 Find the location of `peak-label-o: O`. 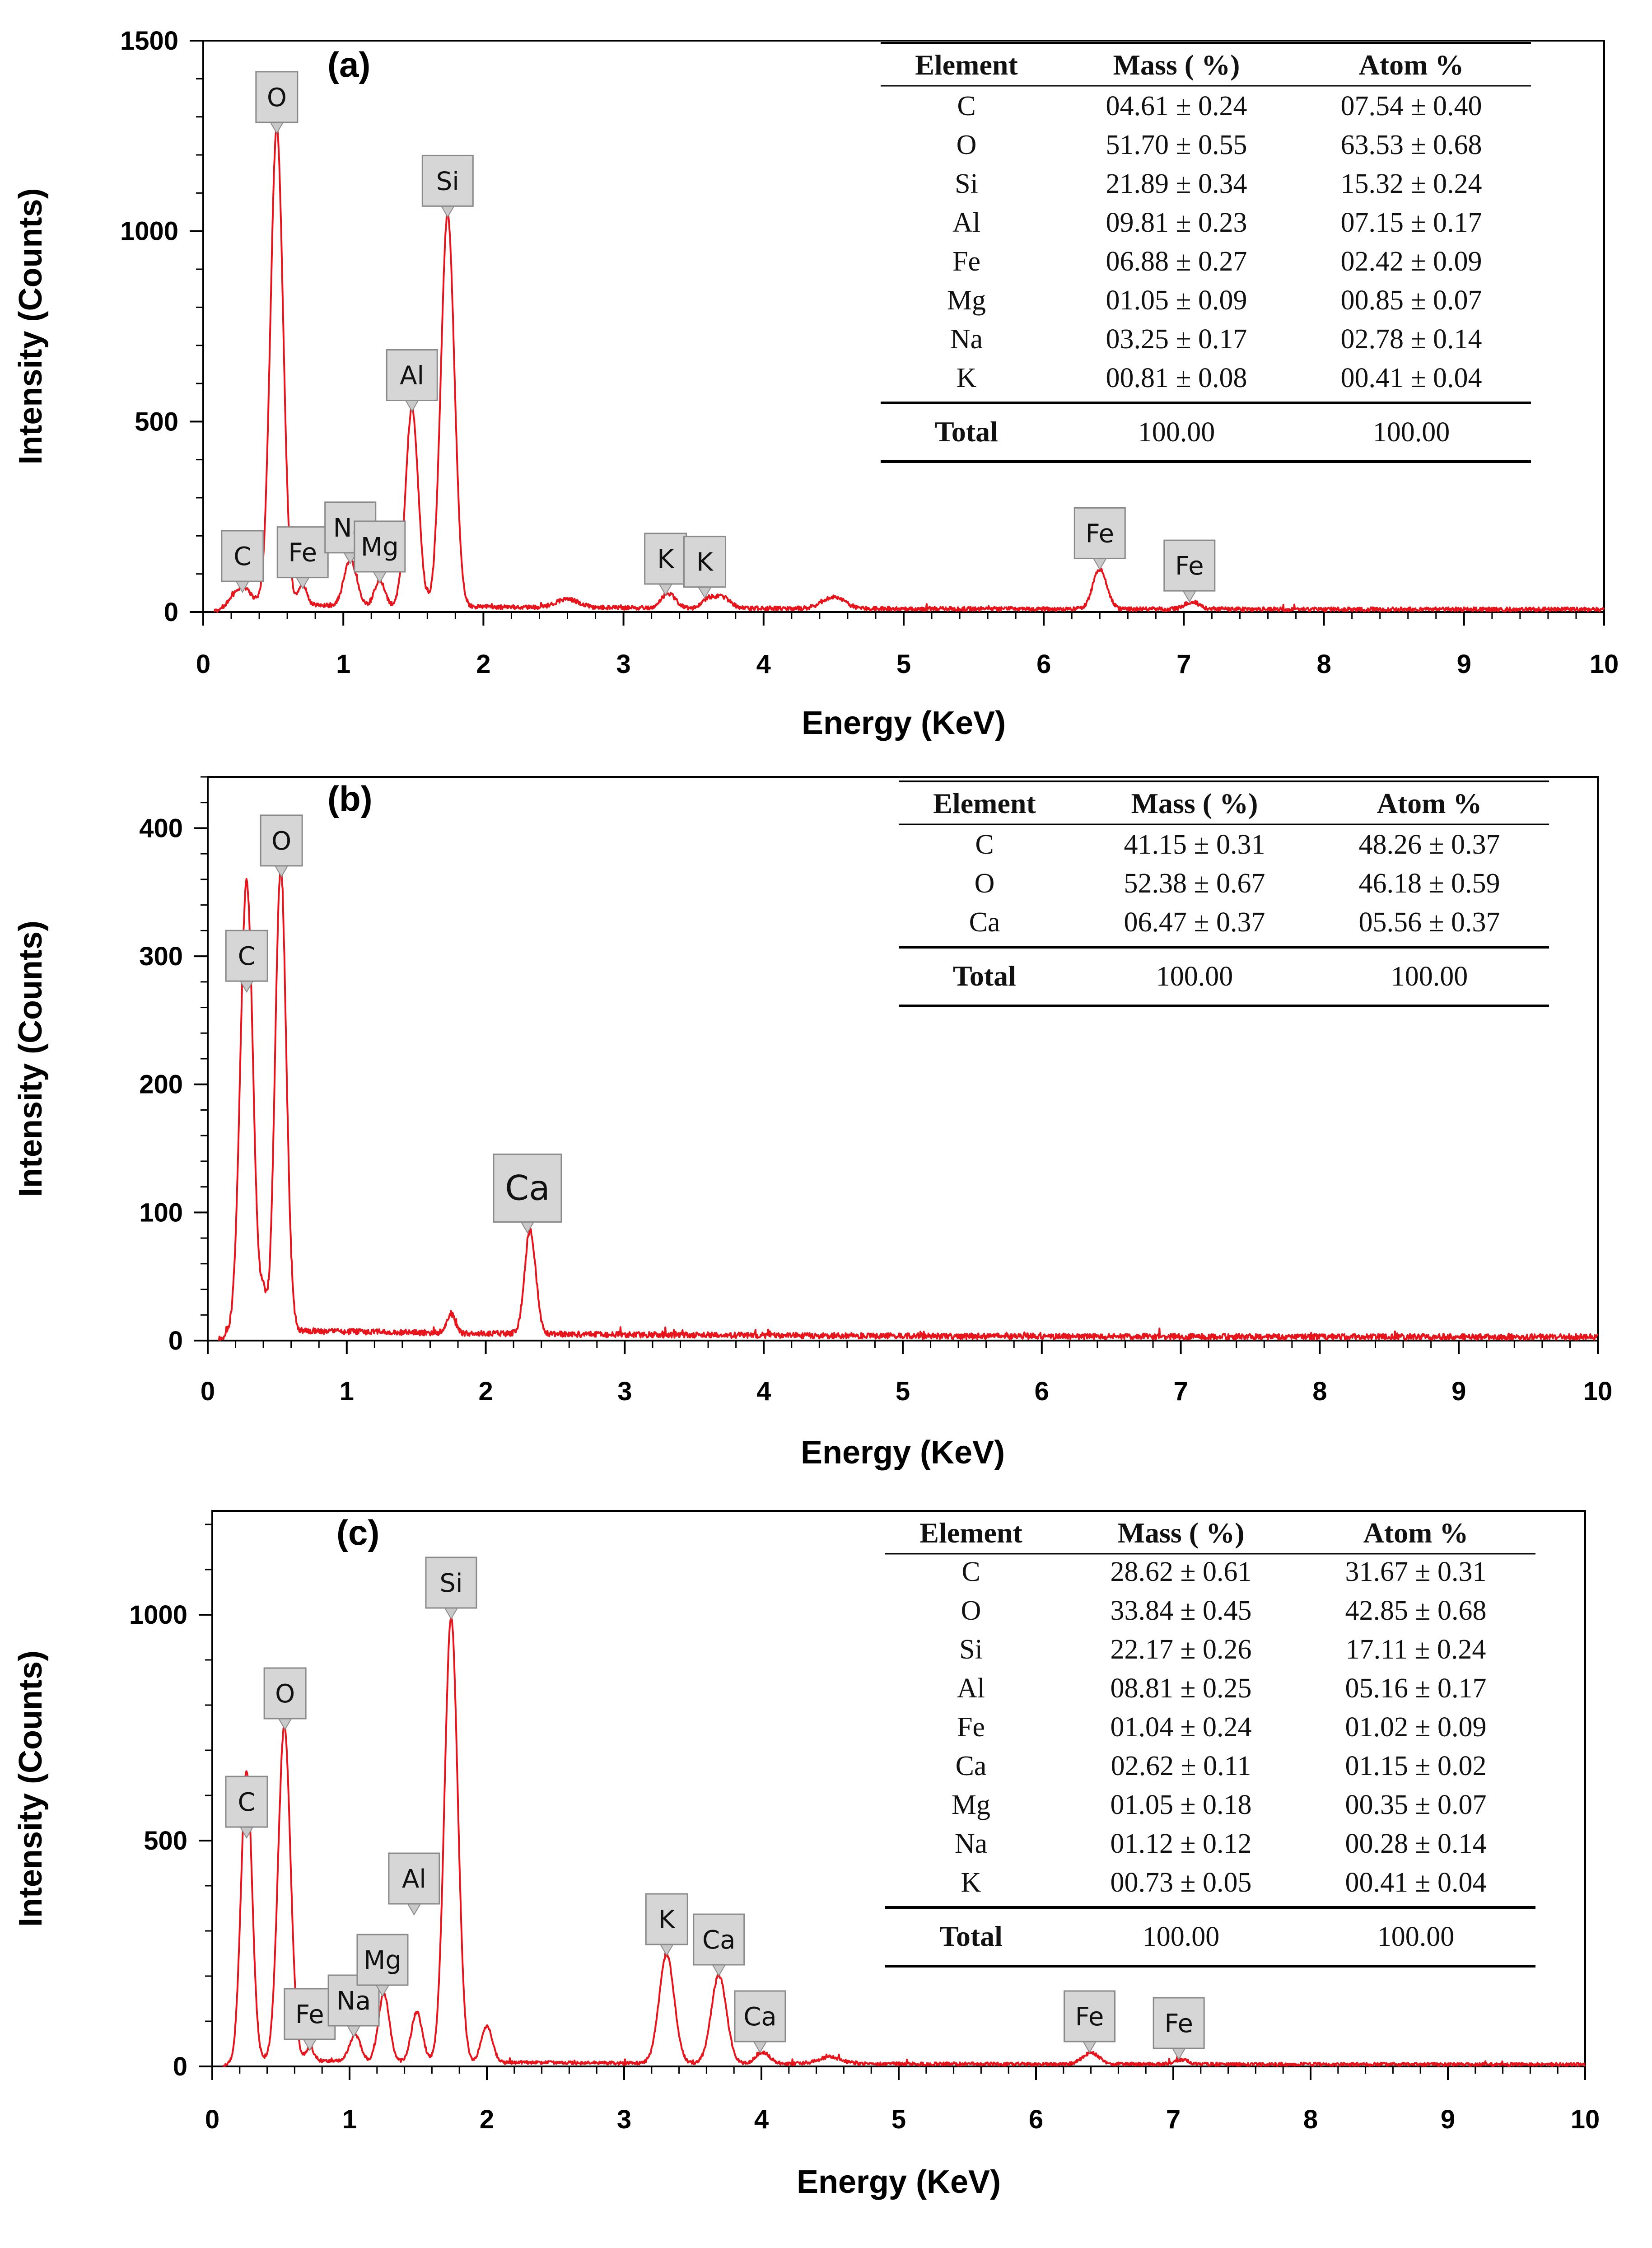

peak-label-o: O is located at coordinates (277, 102).